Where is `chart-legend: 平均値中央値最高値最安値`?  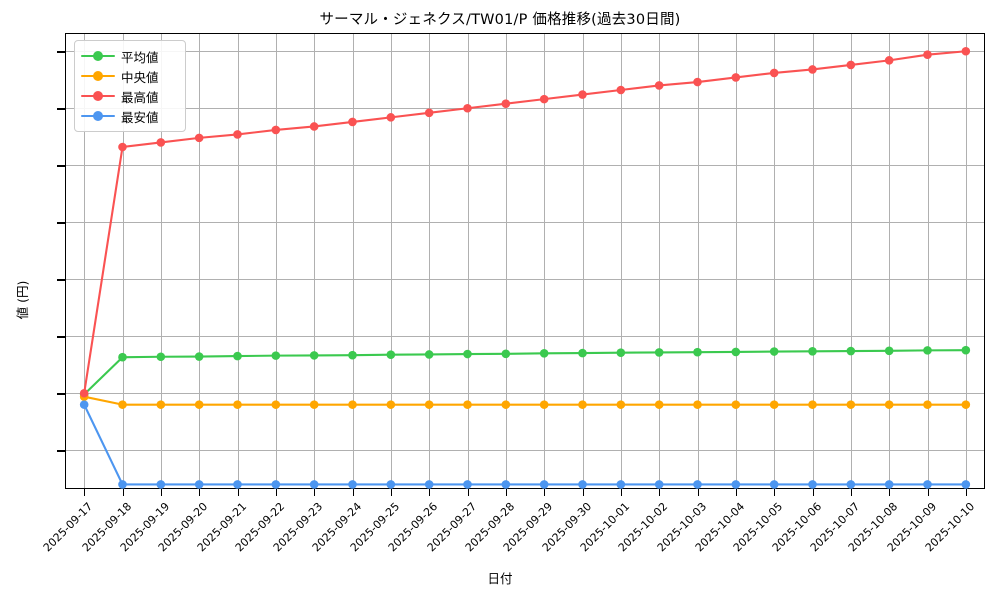
chart-legend: 平均値中央値最高値最安値 is located at coordinates (130, 86).